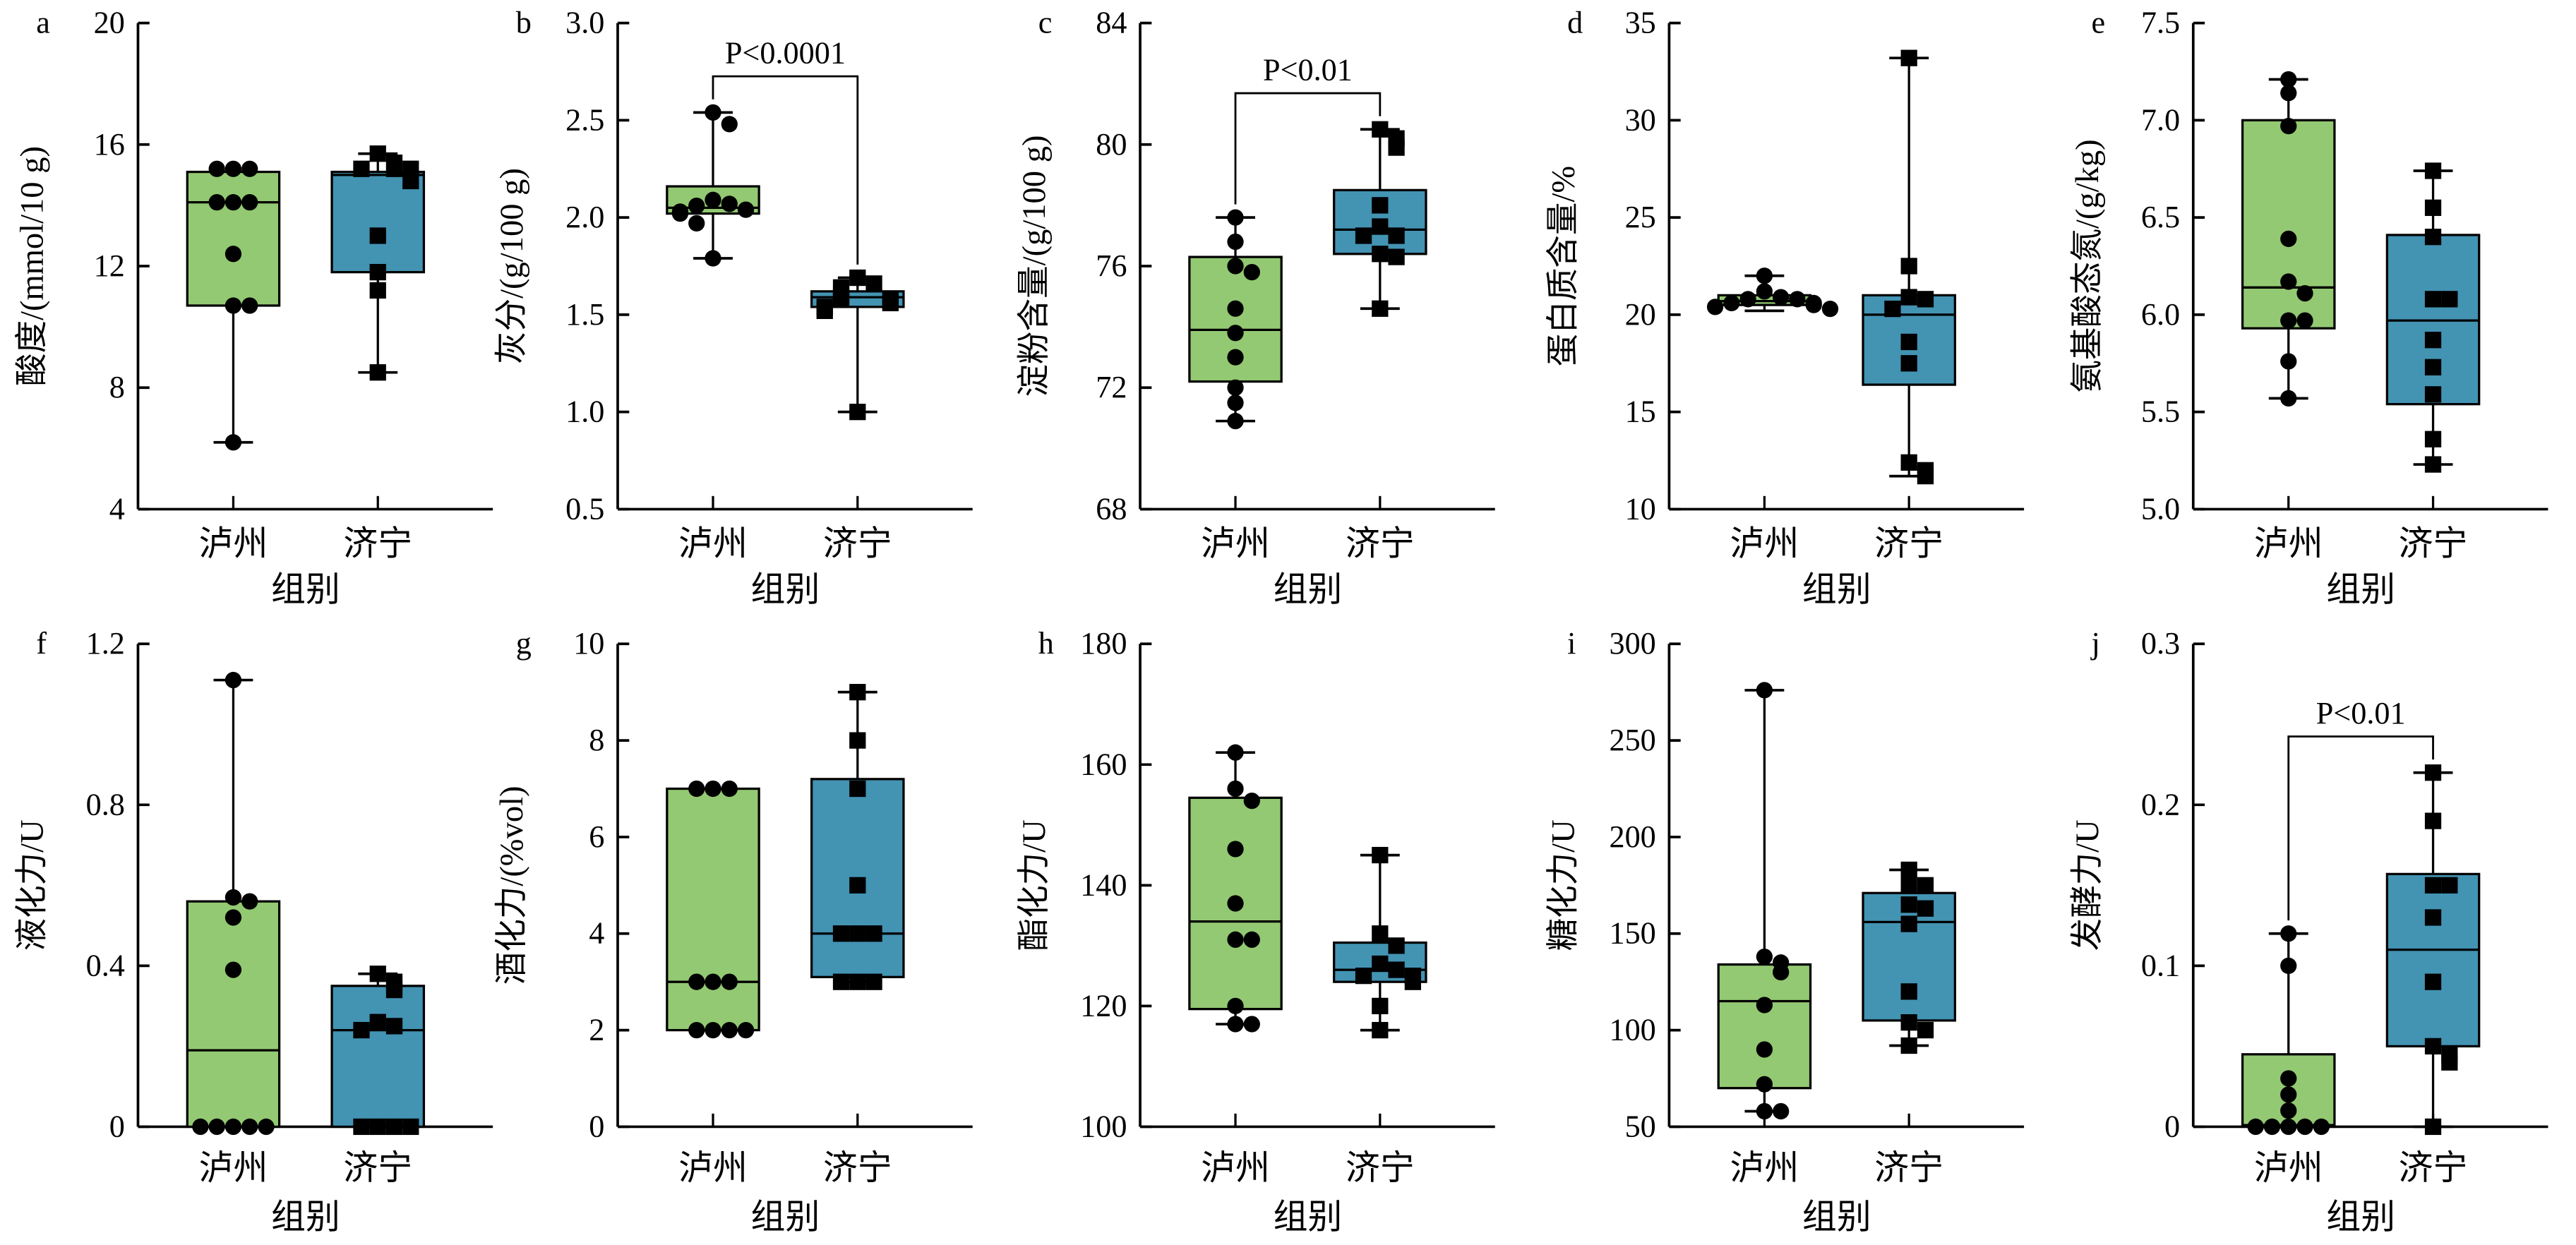 Image resolution: width=2576 pixels, height=1245 pixels. Describe the element at coordinates (109, 144) in the screenshot. I see `y-tick-label: 16` at that location.